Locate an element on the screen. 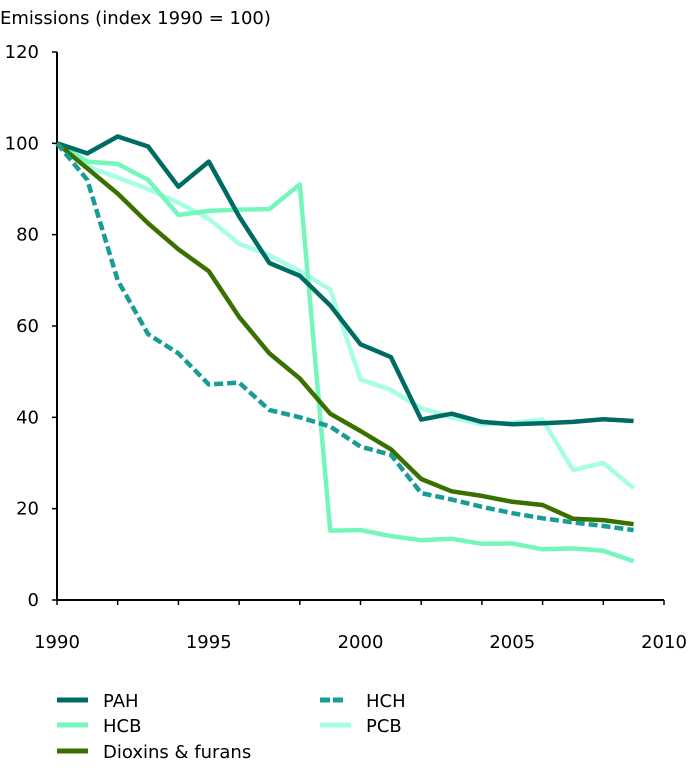 The image size is (692, 768). legend-label: PAH is located at coordinates (121, 701).